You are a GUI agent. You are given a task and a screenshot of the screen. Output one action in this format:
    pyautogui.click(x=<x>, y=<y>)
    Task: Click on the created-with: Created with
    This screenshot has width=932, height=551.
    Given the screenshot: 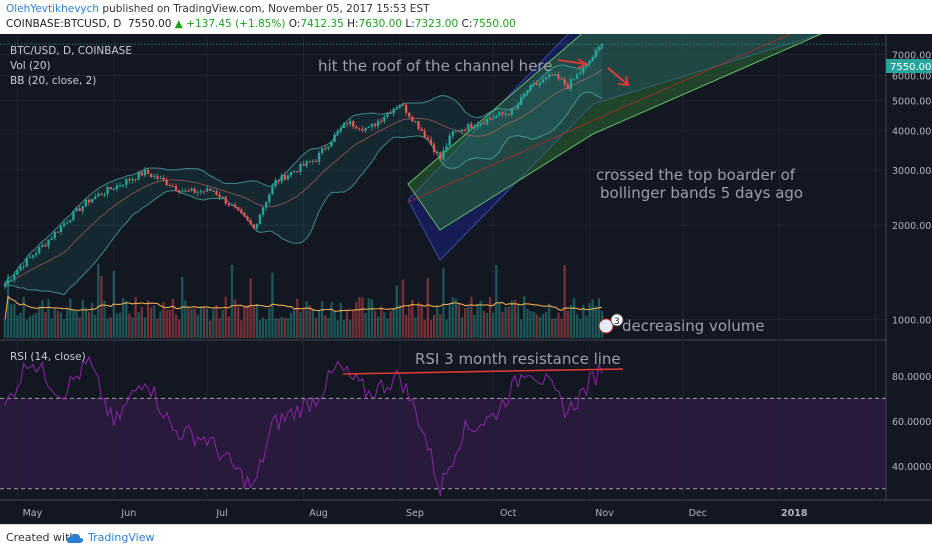 What is the action you would take?
    pyautogui.click(x=41, y=537)
    